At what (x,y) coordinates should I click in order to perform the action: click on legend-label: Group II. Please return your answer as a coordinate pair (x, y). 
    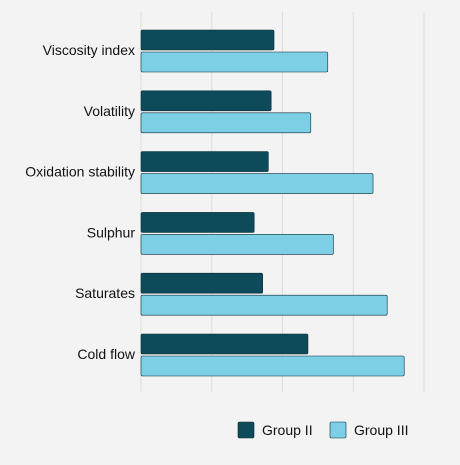
    Looking at the image, I should click on (287, 430).